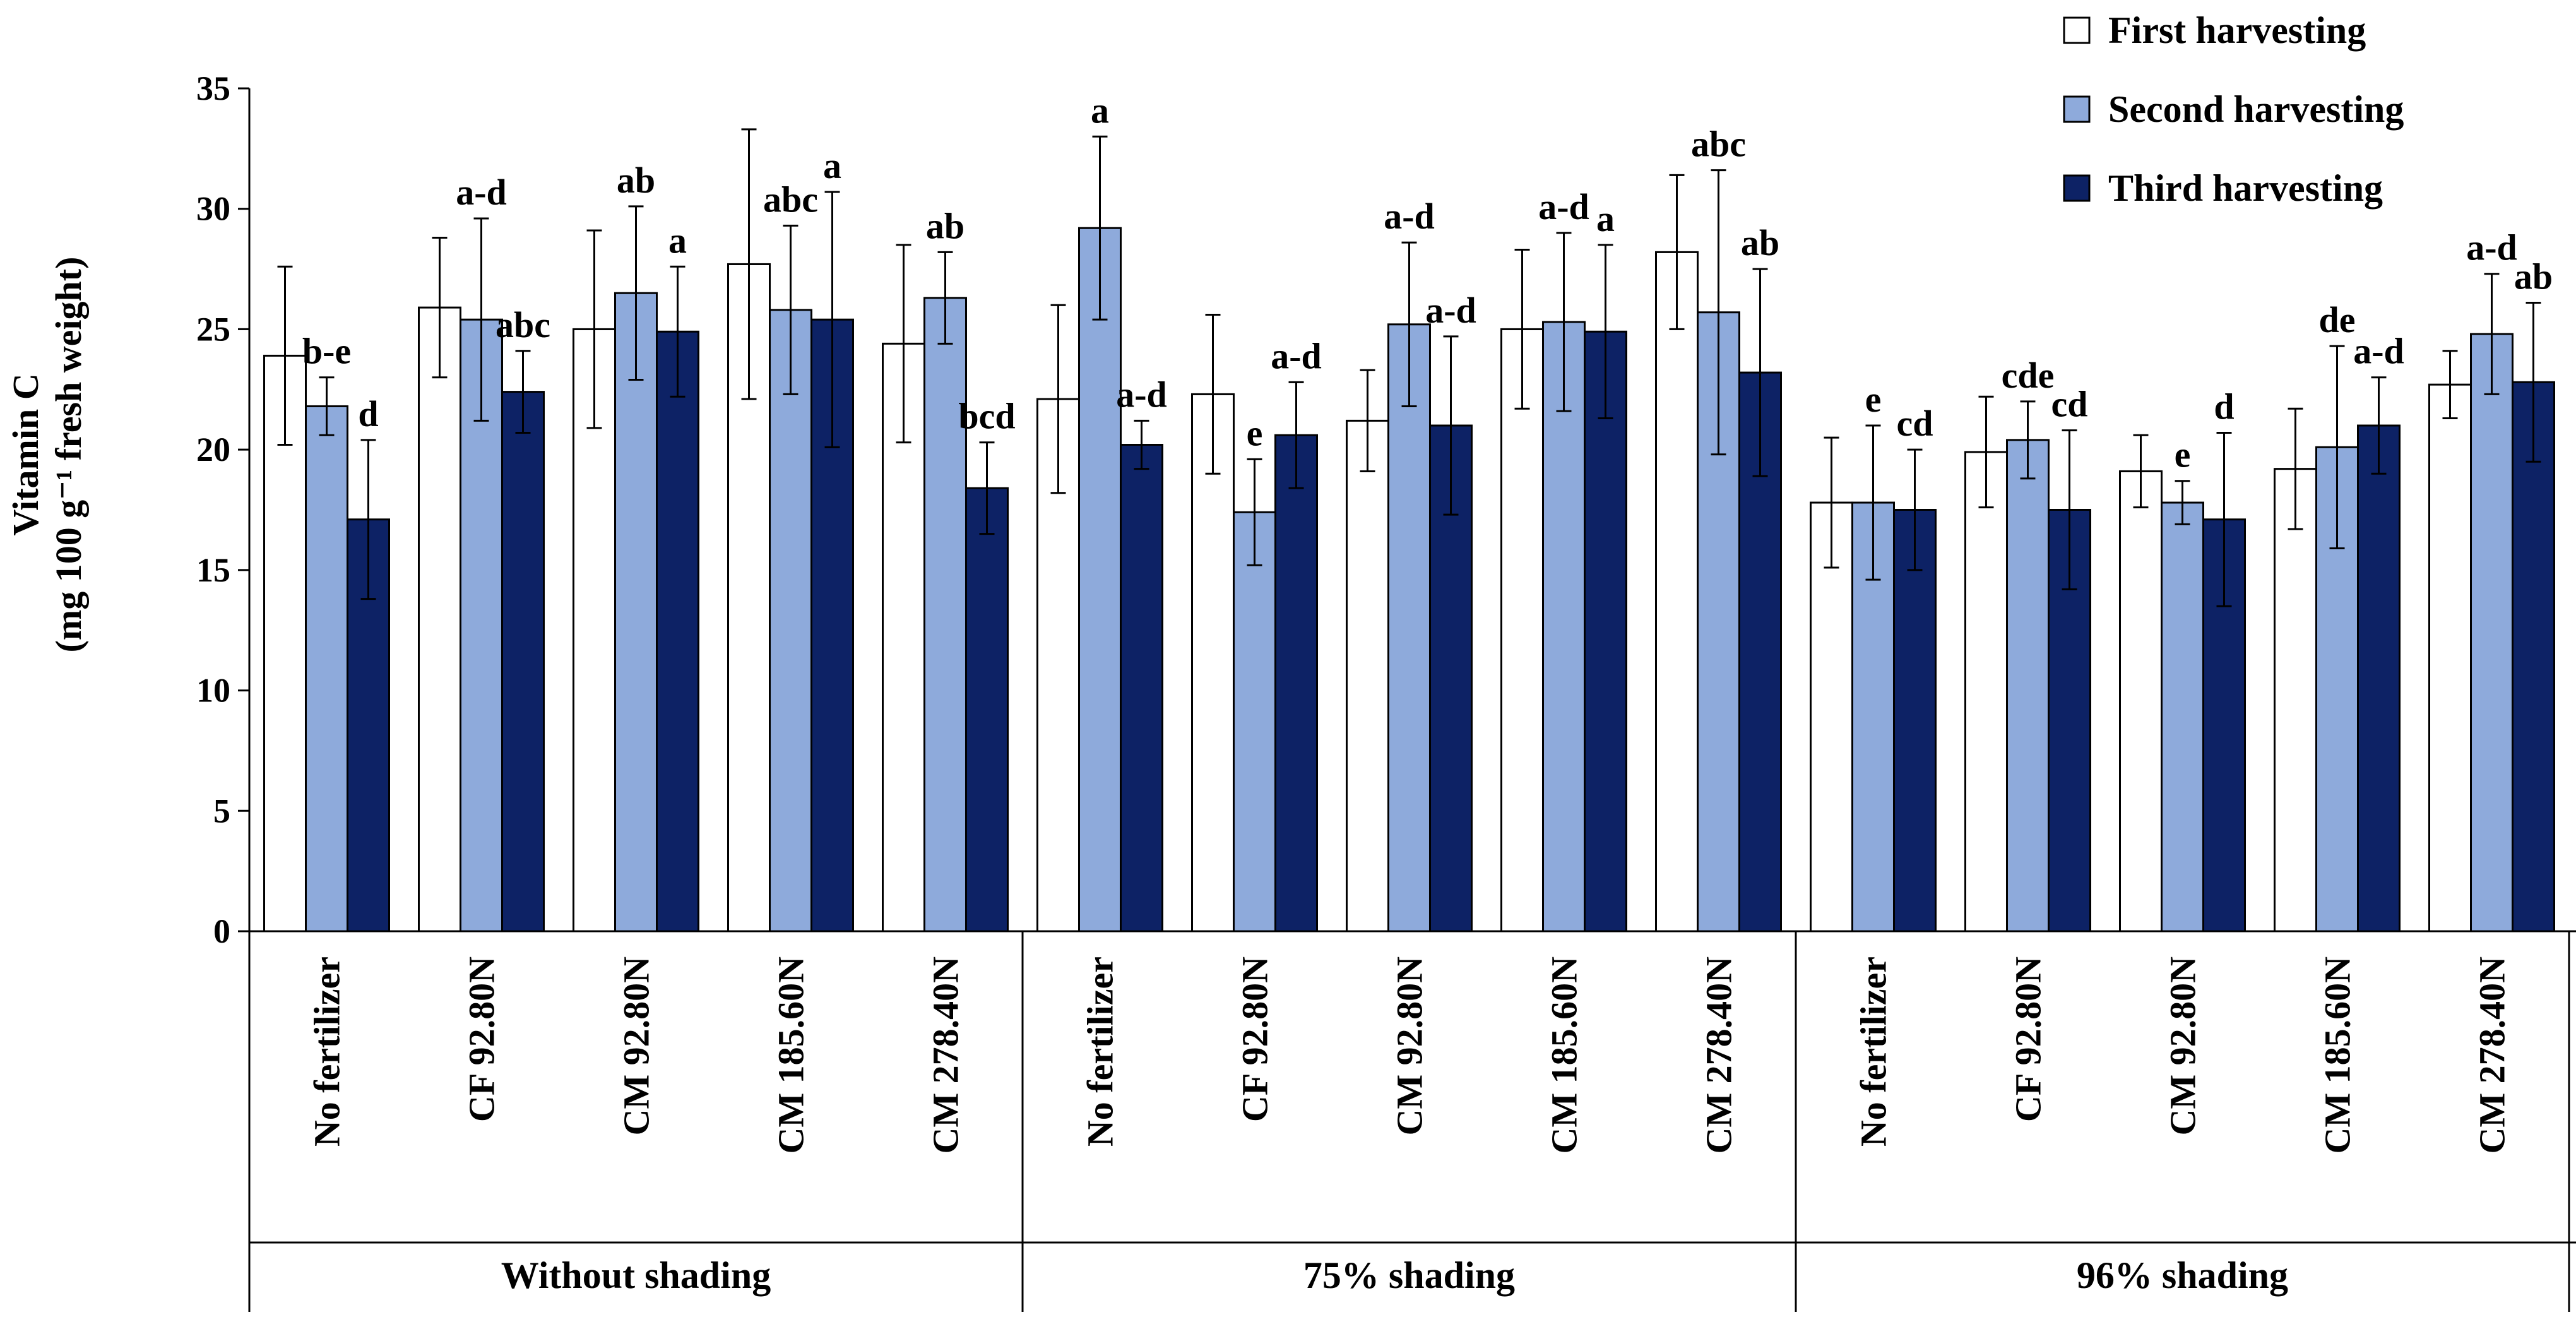  I want to click on legend-label-third-harvesting: Third harvesting, so click(2245, 188).